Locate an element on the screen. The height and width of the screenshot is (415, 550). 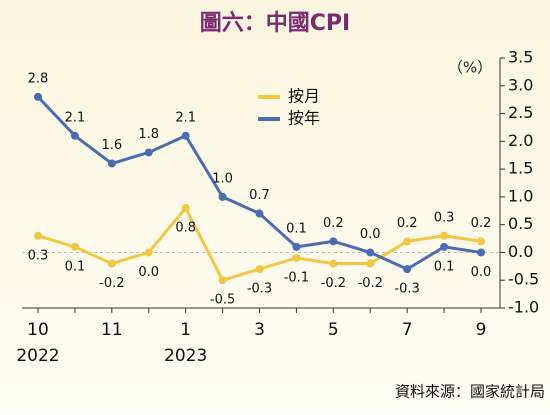
y-tick-label: 2.0 is located at coordinates (520, 140).